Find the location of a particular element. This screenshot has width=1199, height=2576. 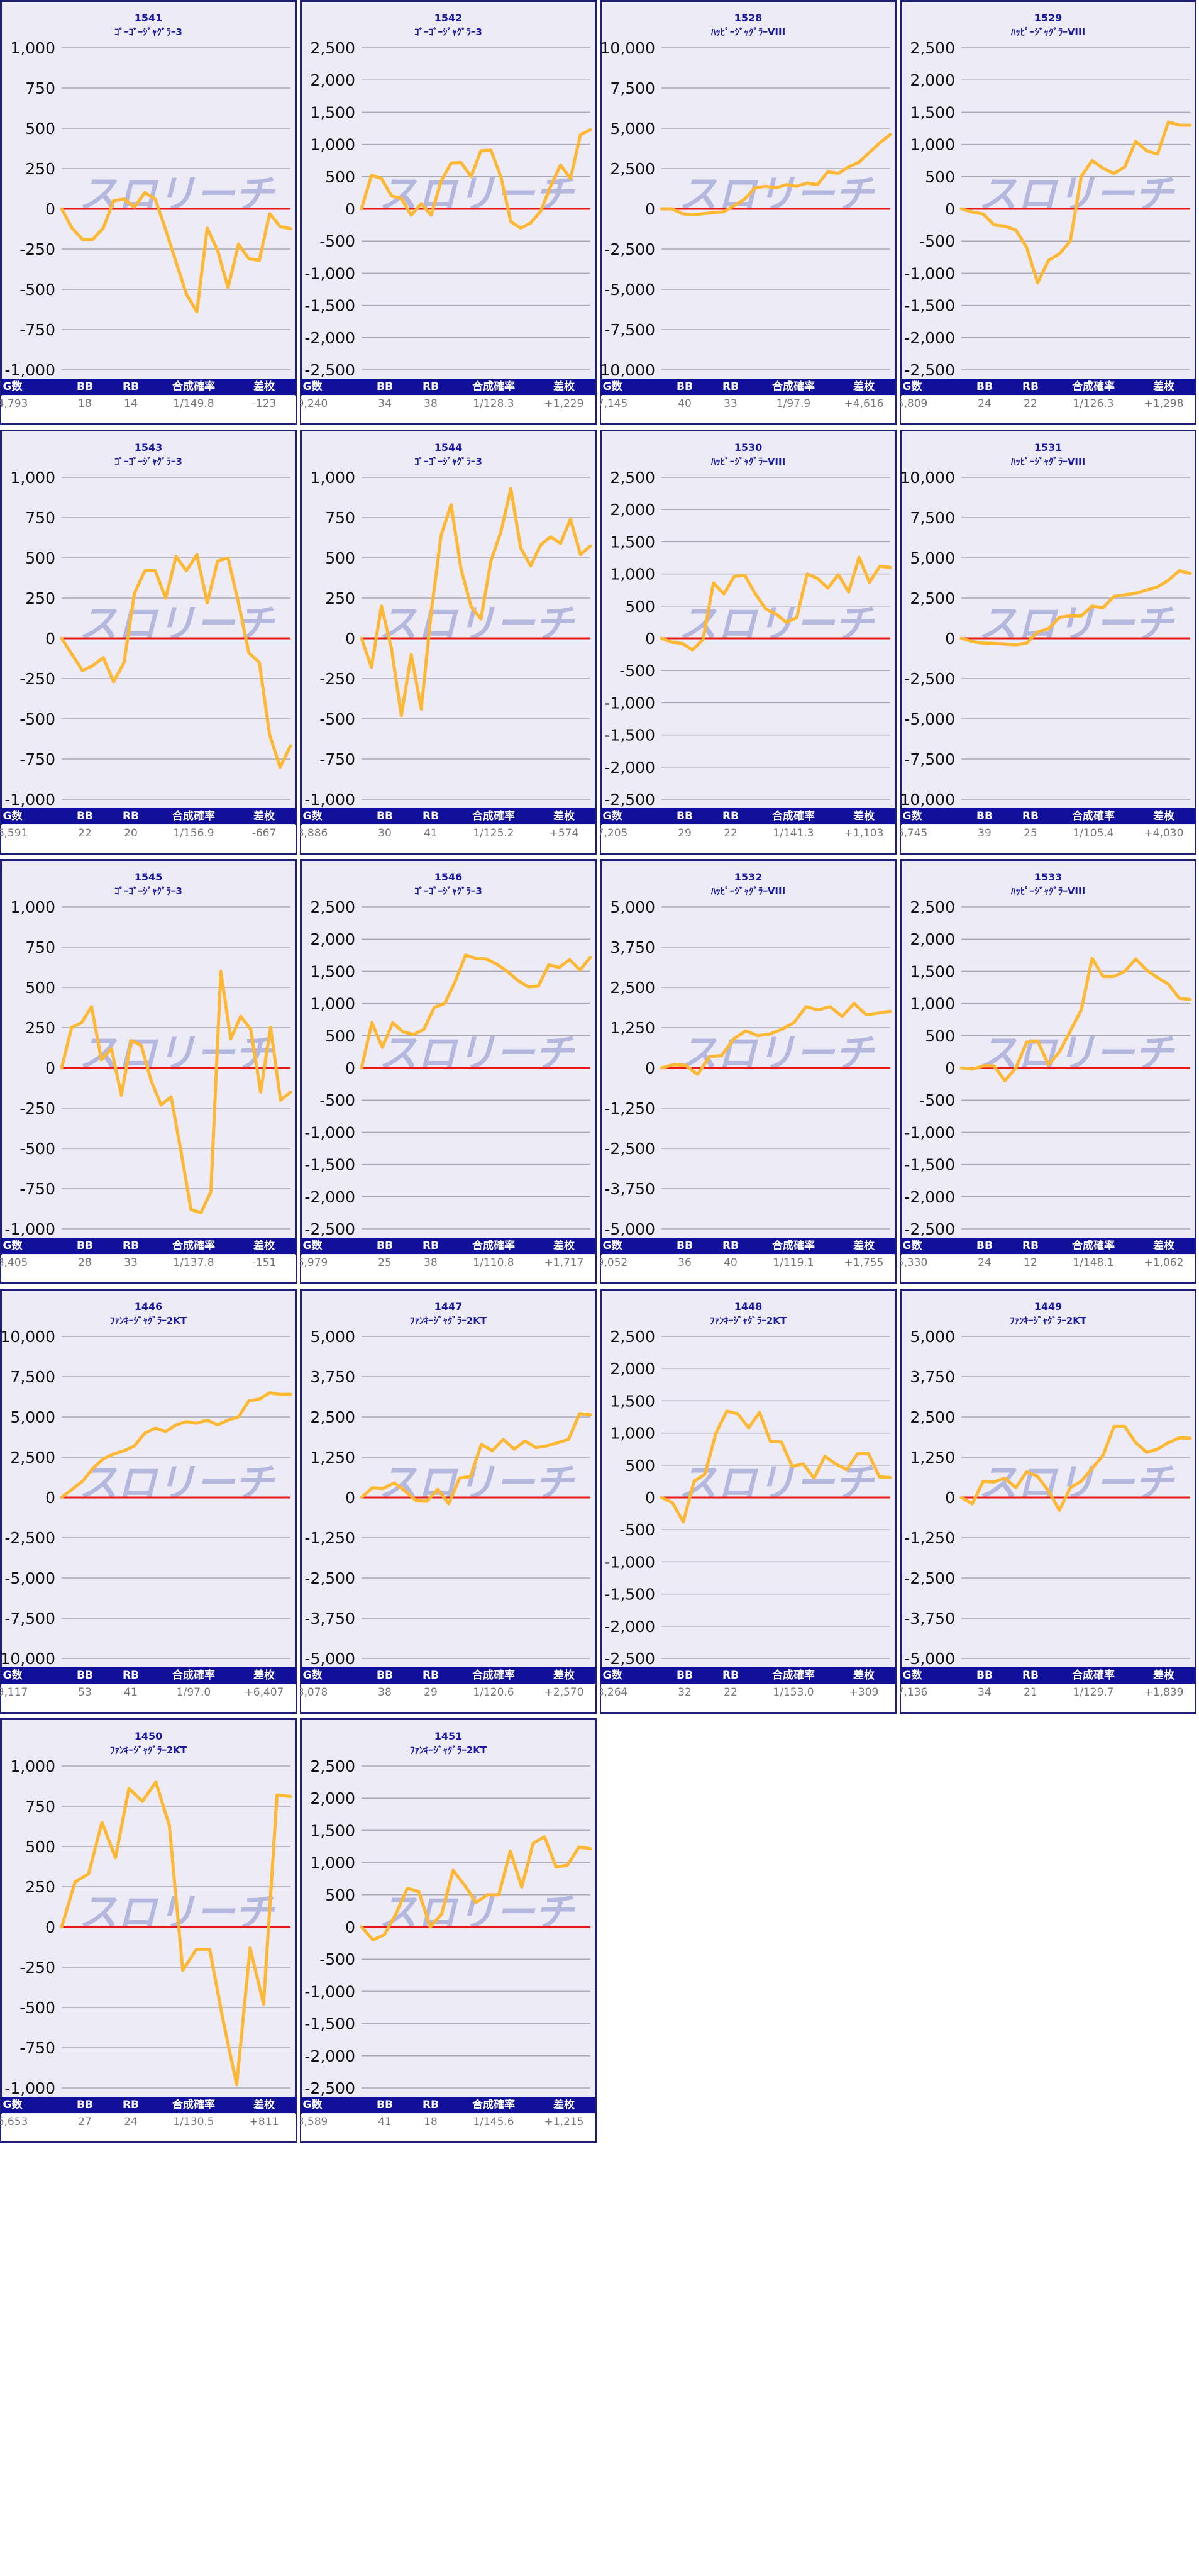

y-tick-label: -3,750 is located at coordinates (329, 1618).